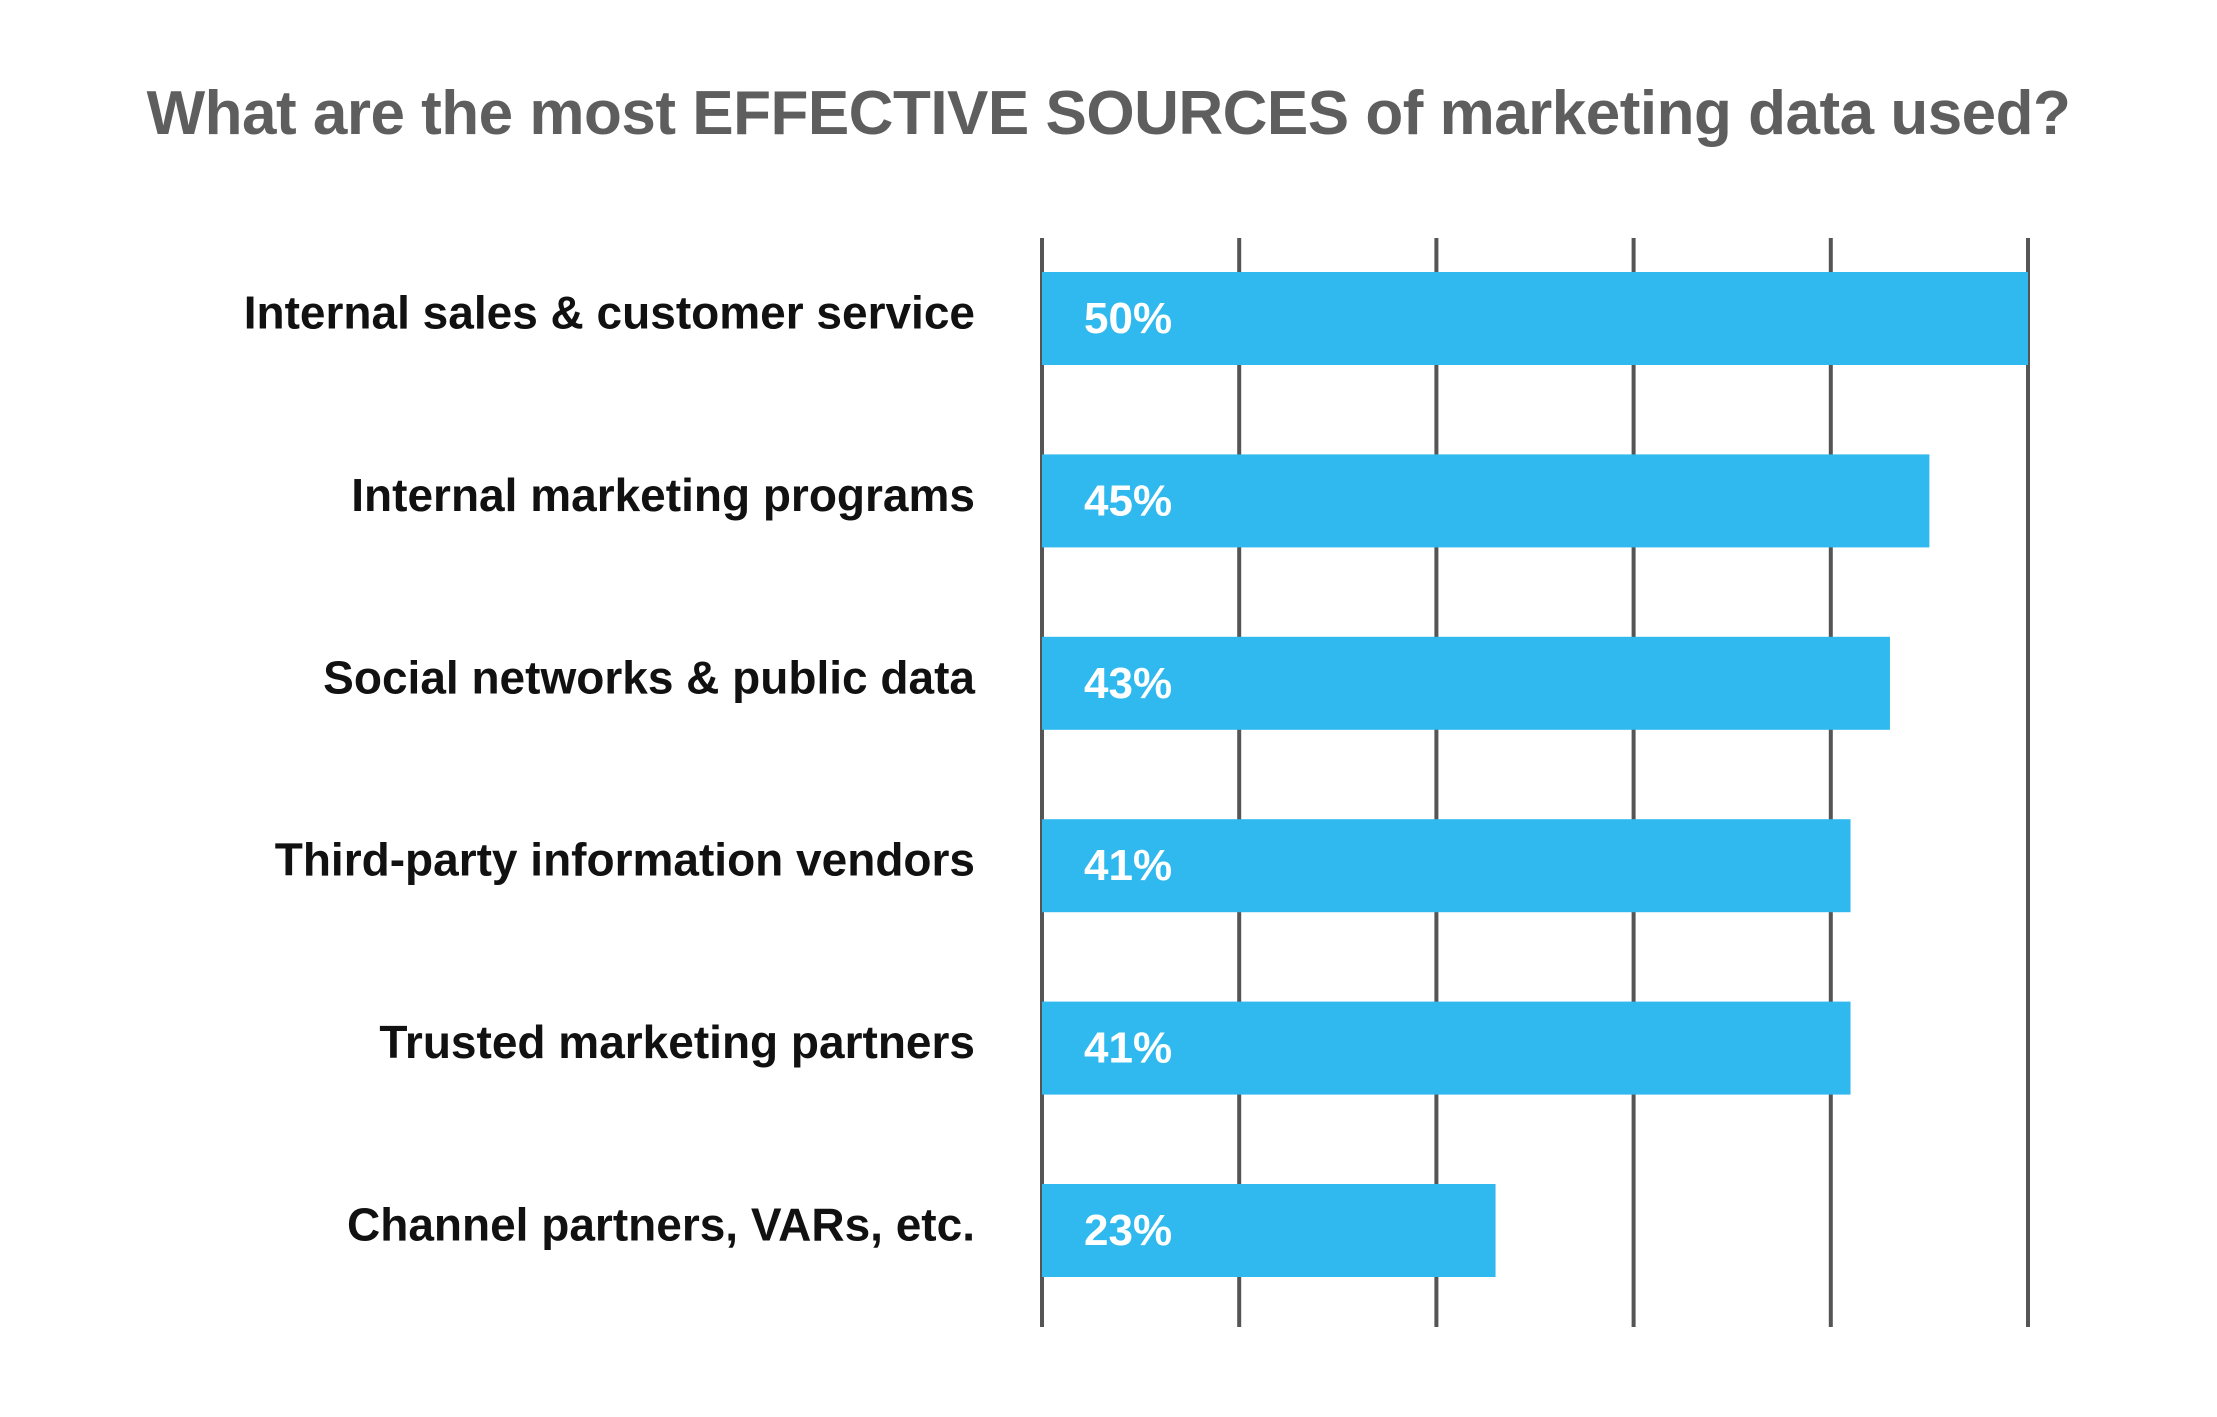 The width and height of the screenshot is (2217, 1417). I want to click on category-label: Channel partners, VARs, etc., so click(661, 1225).